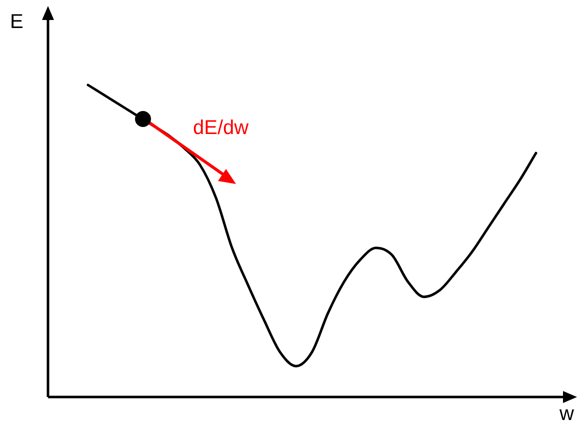 Image resolution: width=578 pixels, height=425 pixels. I want to click on y-axis-title: E, so click(17, 22).